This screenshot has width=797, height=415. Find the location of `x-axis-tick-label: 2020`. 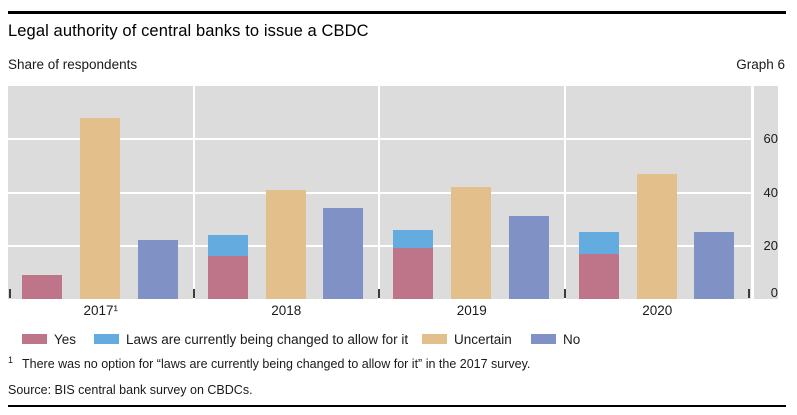

x-axis-tick-label: 2020 is located at coordinates (657, 310).